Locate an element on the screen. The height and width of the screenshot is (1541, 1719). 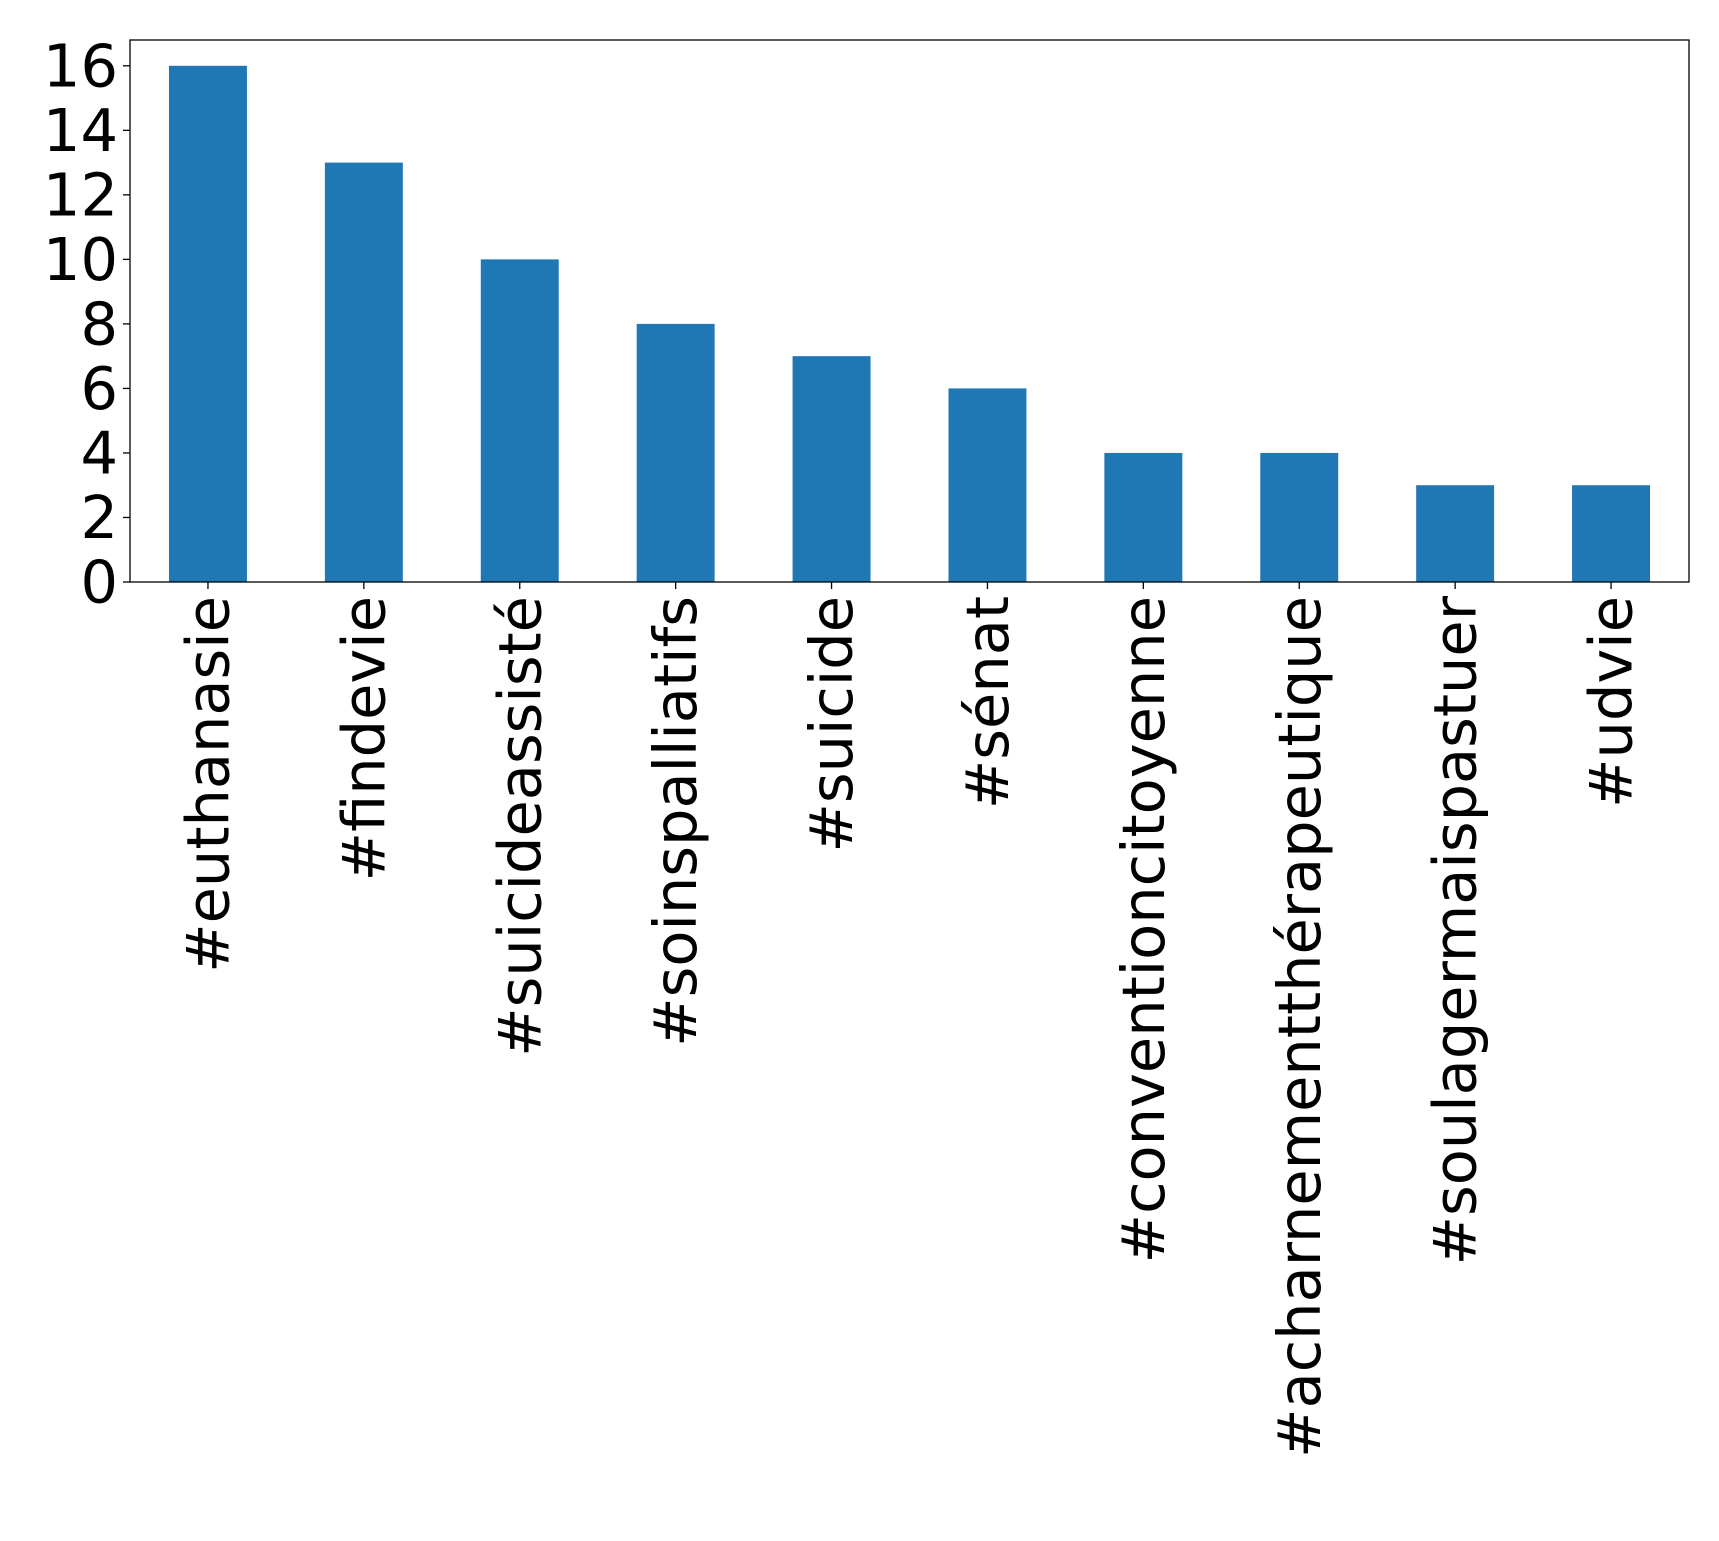
x-tick-label-4: #suicide is located at coordinates (831, 724).